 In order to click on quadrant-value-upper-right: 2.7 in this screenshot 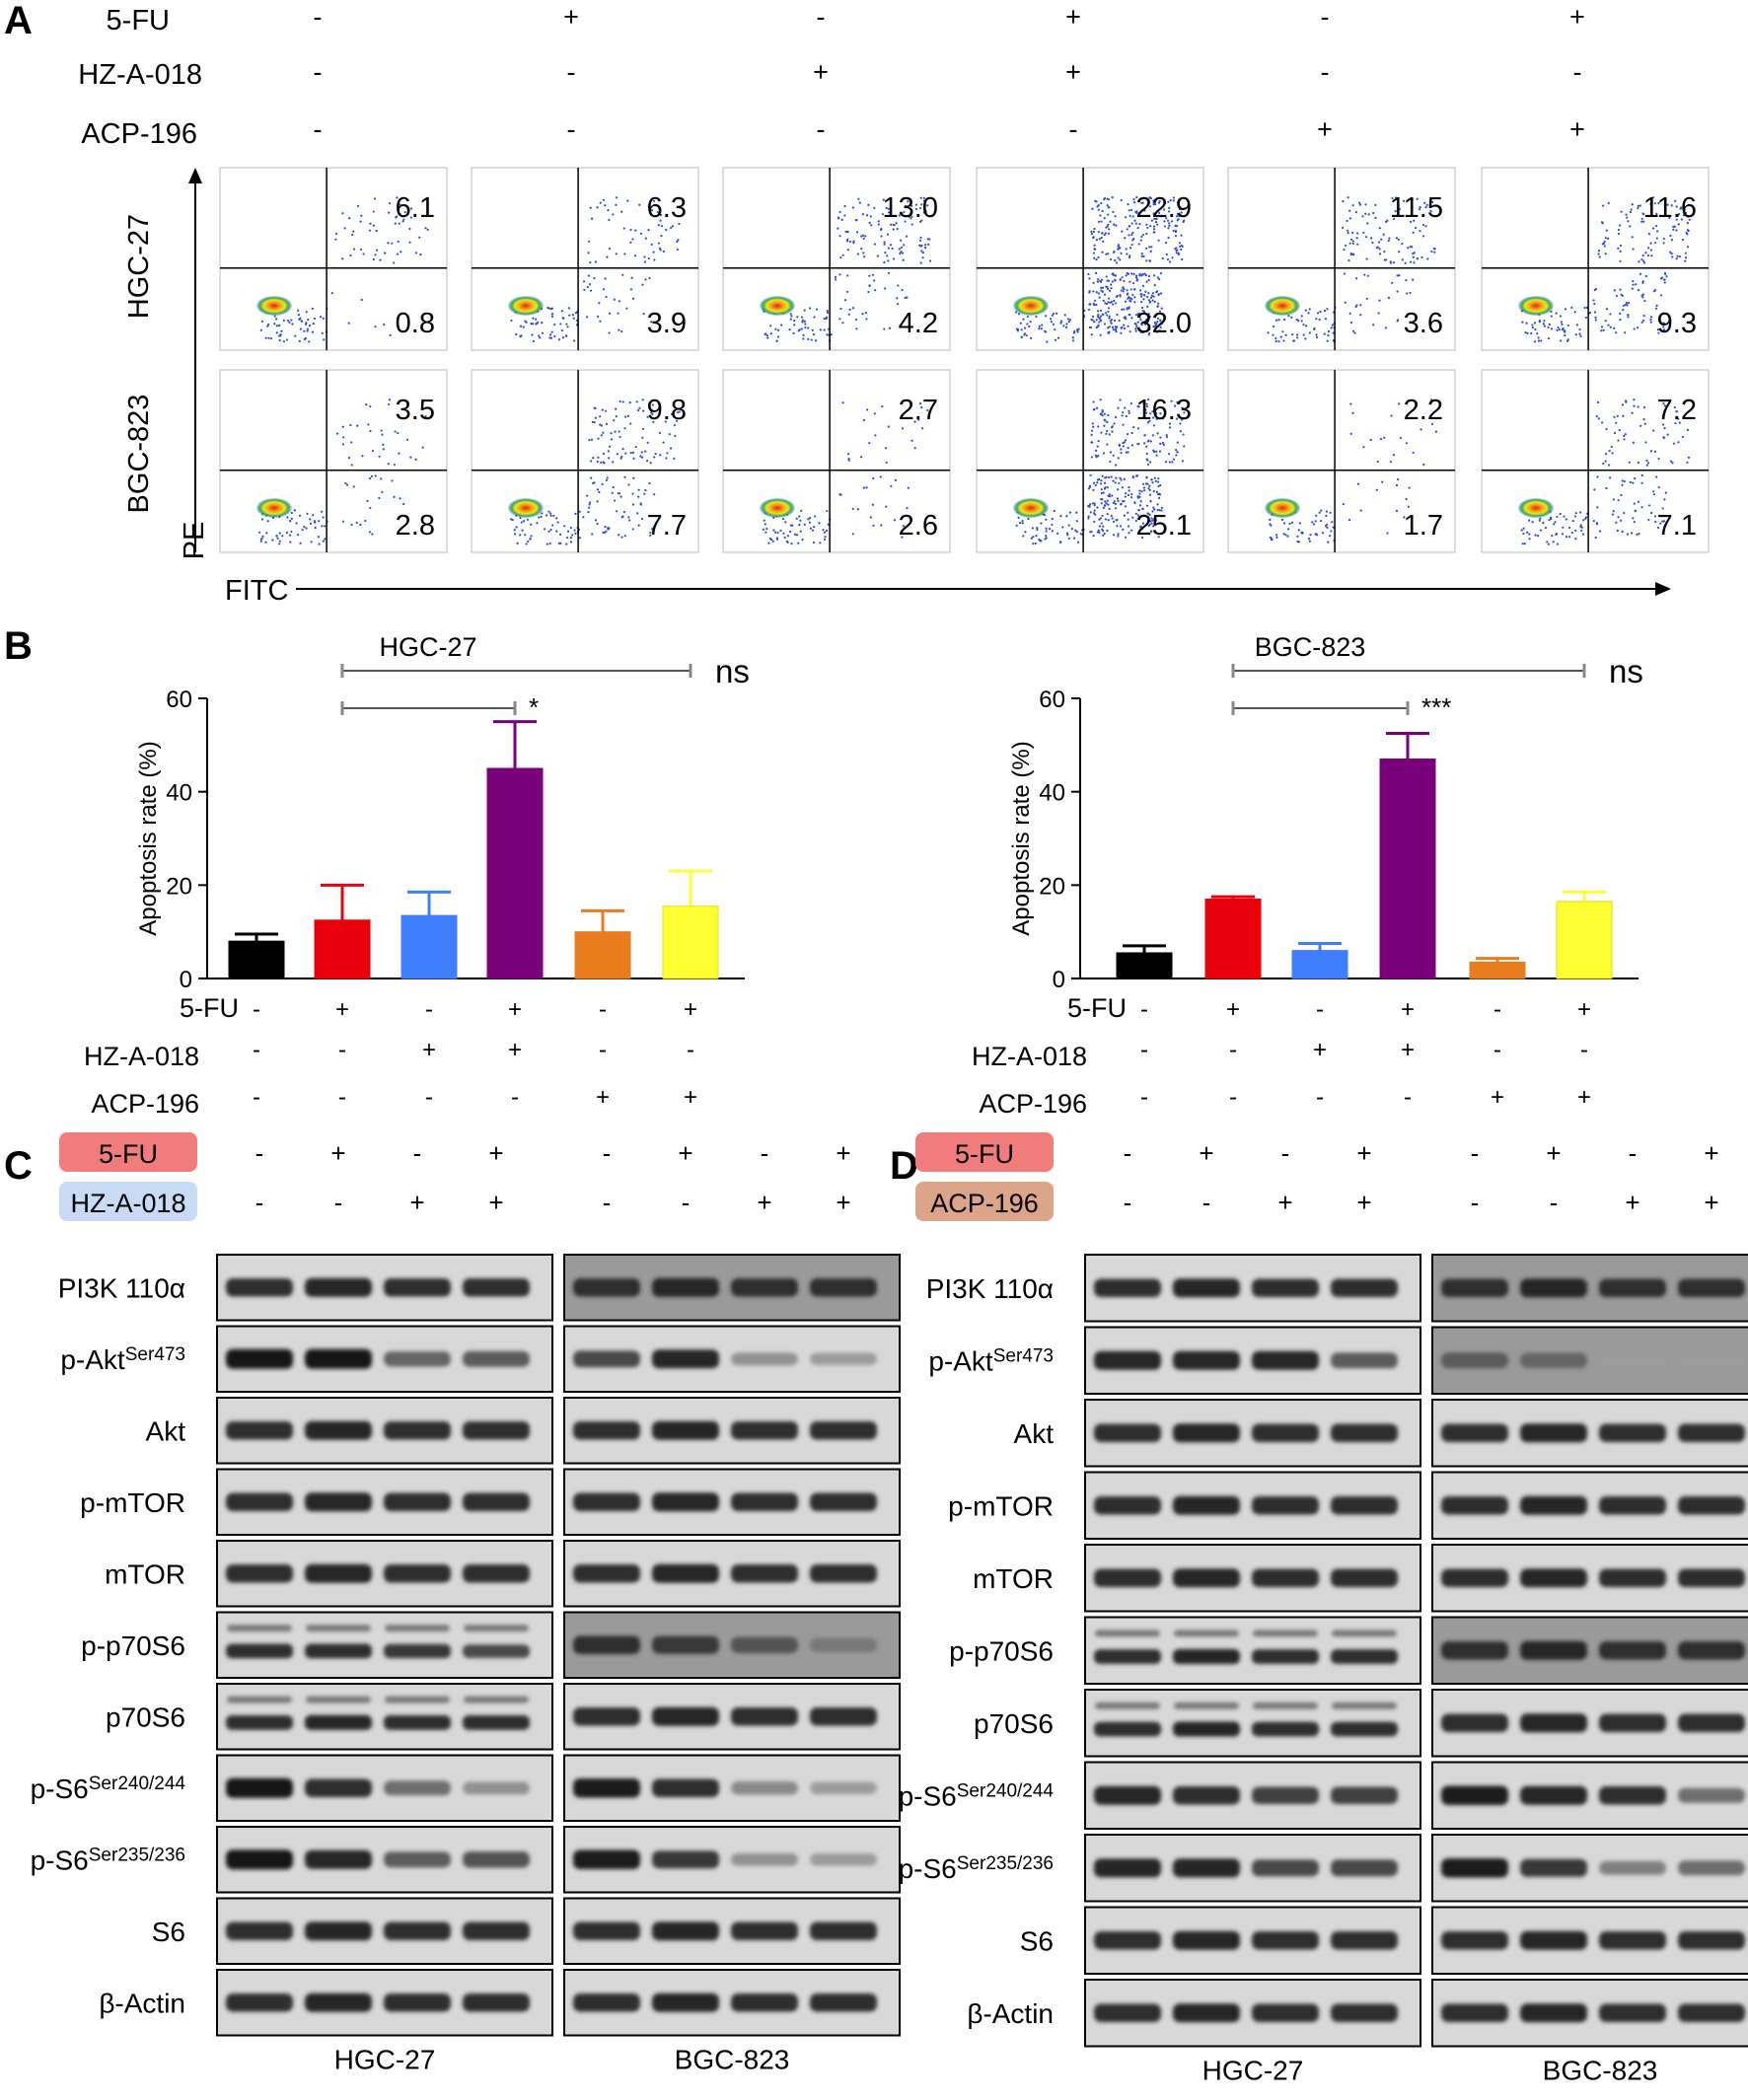, I will do `click(918, 410)`.